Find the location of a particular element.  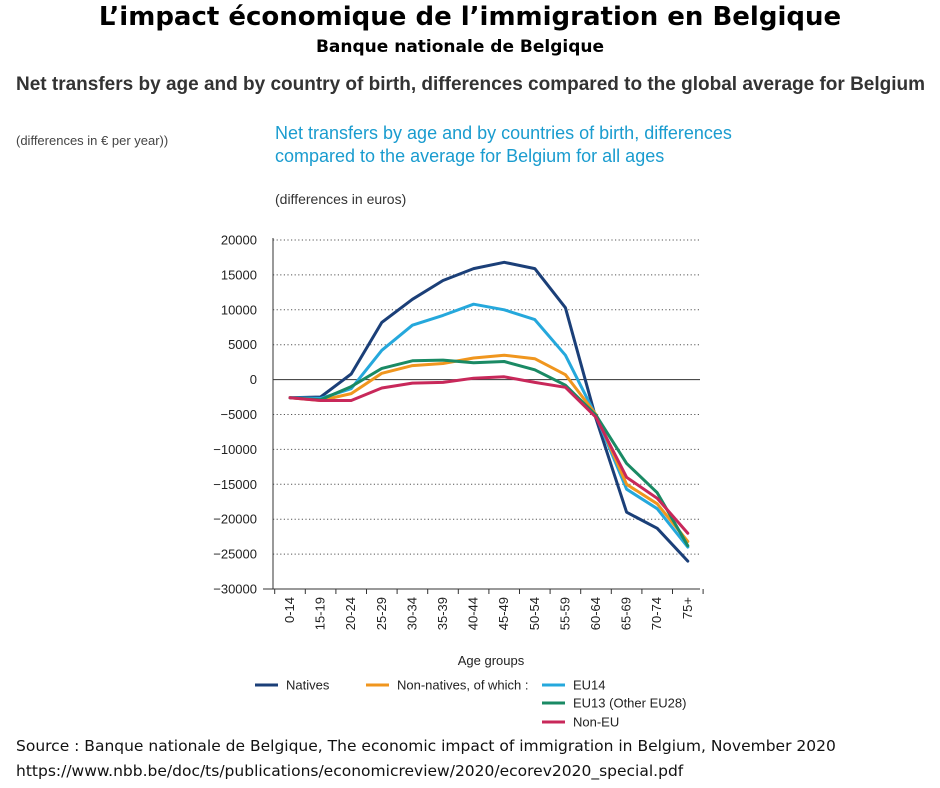

figure-units: (differences in € per year)) is located at coordinates (92, 140).